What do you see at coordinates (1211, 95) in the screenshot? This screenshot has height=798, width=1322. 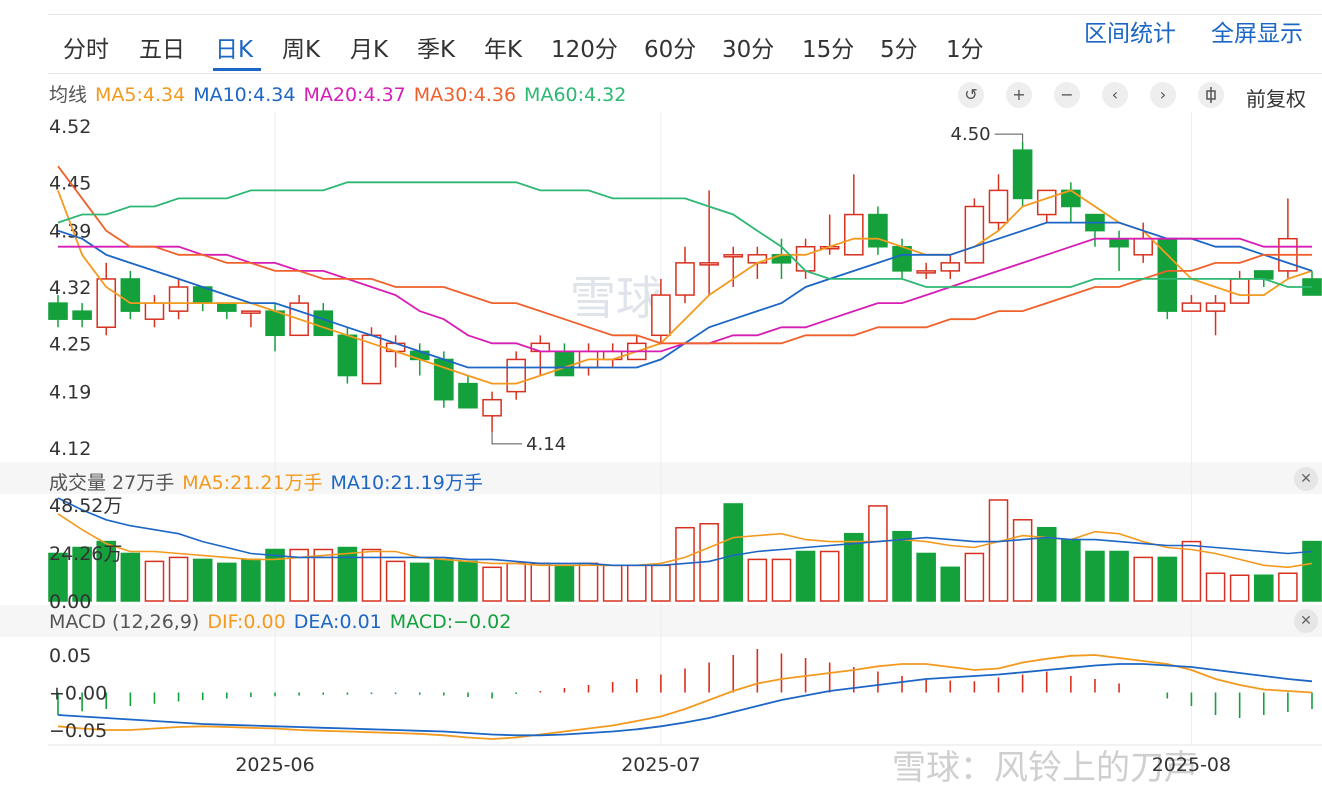 I see `candle-icon` at bounding box center [1211, 95].